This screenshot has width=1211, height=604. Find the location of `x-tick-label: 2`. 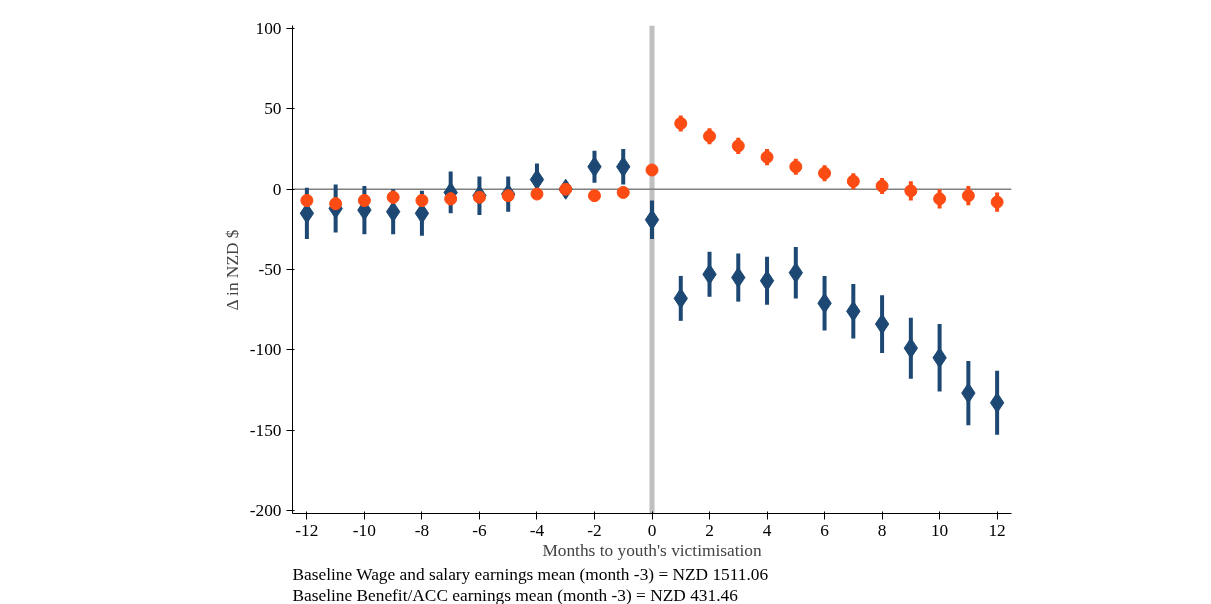

x-tick-label: 2 is located at coordinates (709, 530).